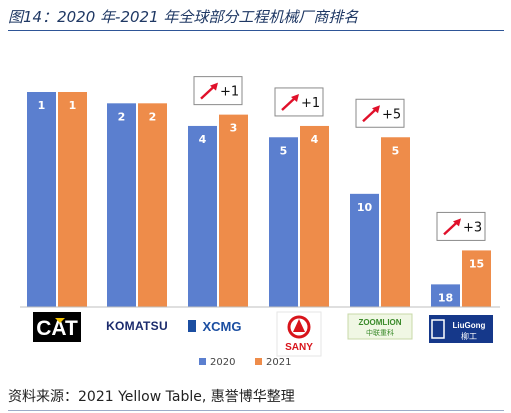 Image resolution: width=511 pixels, height=413 pixels. I want to click on cat-logo: CAT, so click(57, 327).